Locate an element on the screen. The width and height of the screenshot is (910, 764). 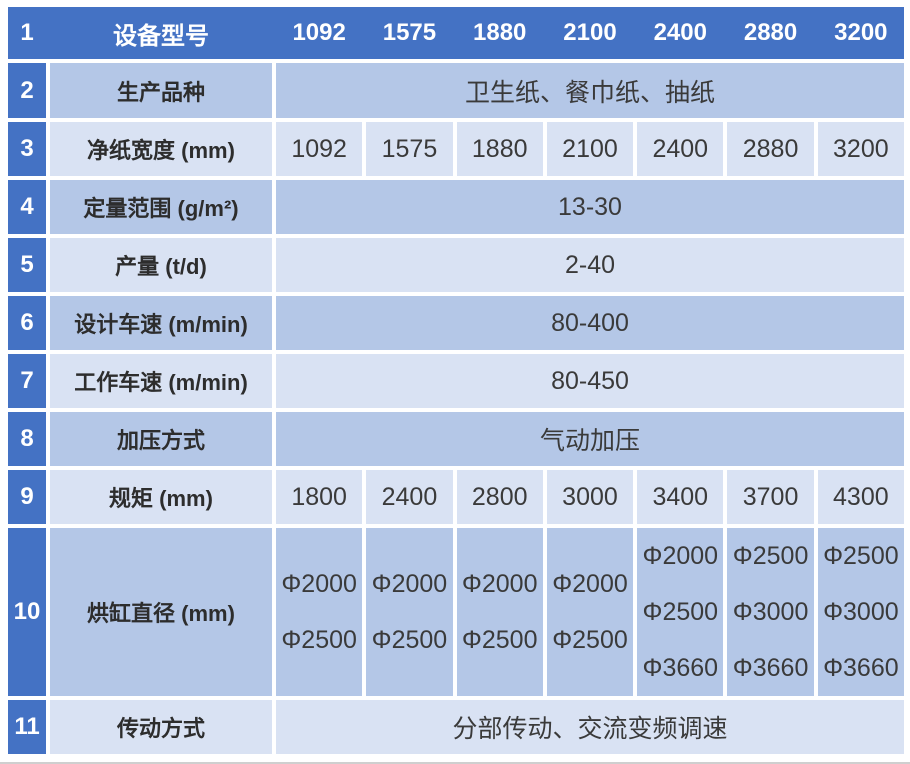
merged-value-cell: 卫生纸、餐巾纸、抽纸 is located at coordinates (590, 90).